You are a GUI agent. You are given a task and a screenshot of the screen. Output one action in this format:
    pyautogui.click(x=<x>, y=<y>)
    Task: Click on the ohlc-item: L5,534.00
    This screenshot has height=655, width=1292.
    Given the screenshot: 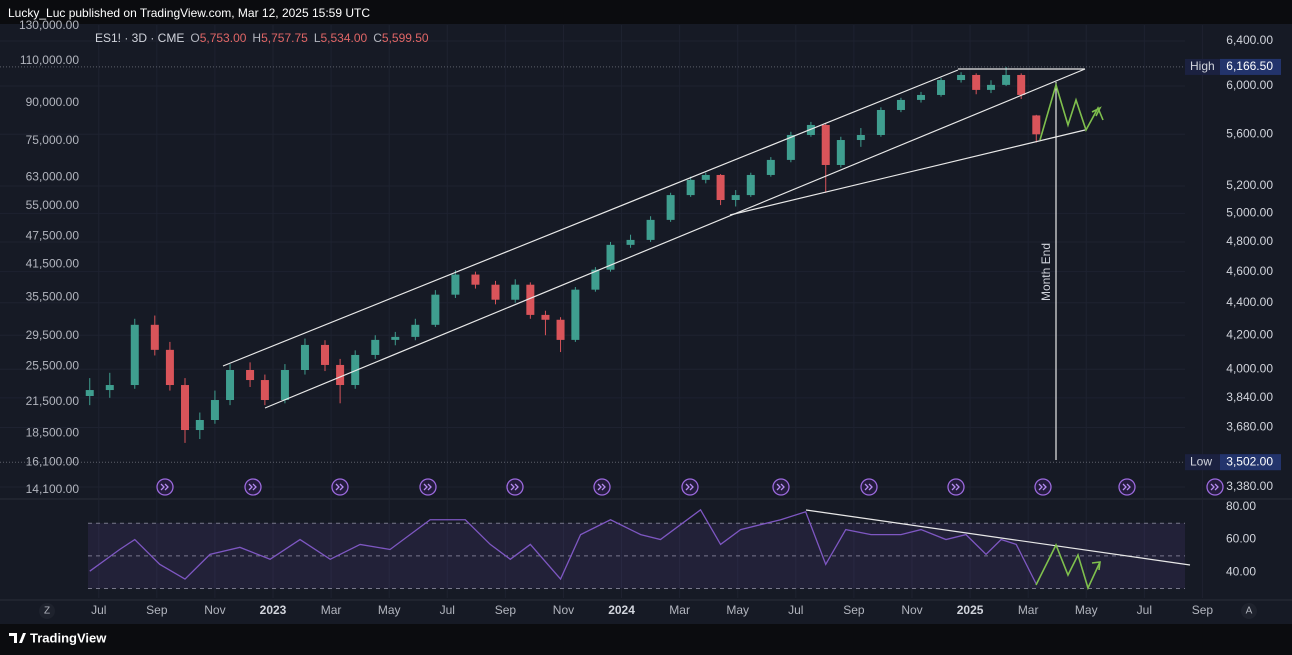 What is the action you would take?
    pyautogui.click(x=340, y=38)
    